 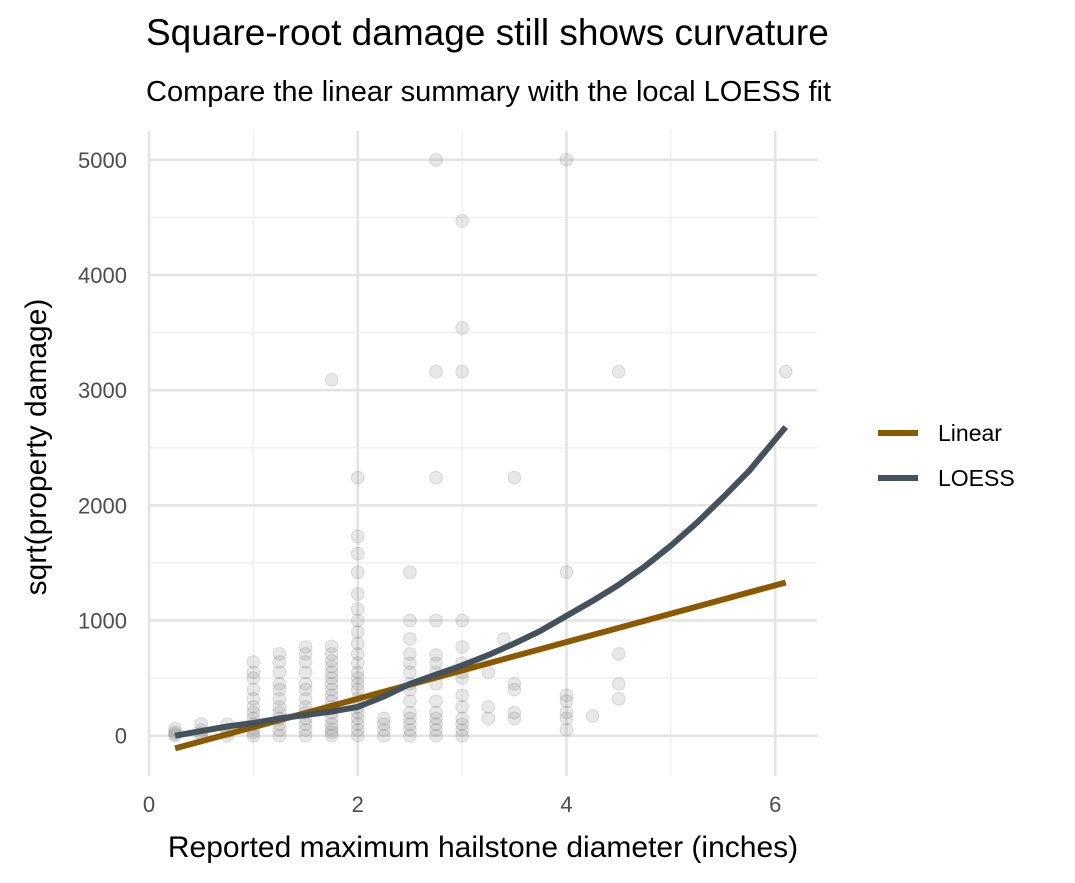 I want to click on y-tick-label: 2000, so click(x=102, y=505).